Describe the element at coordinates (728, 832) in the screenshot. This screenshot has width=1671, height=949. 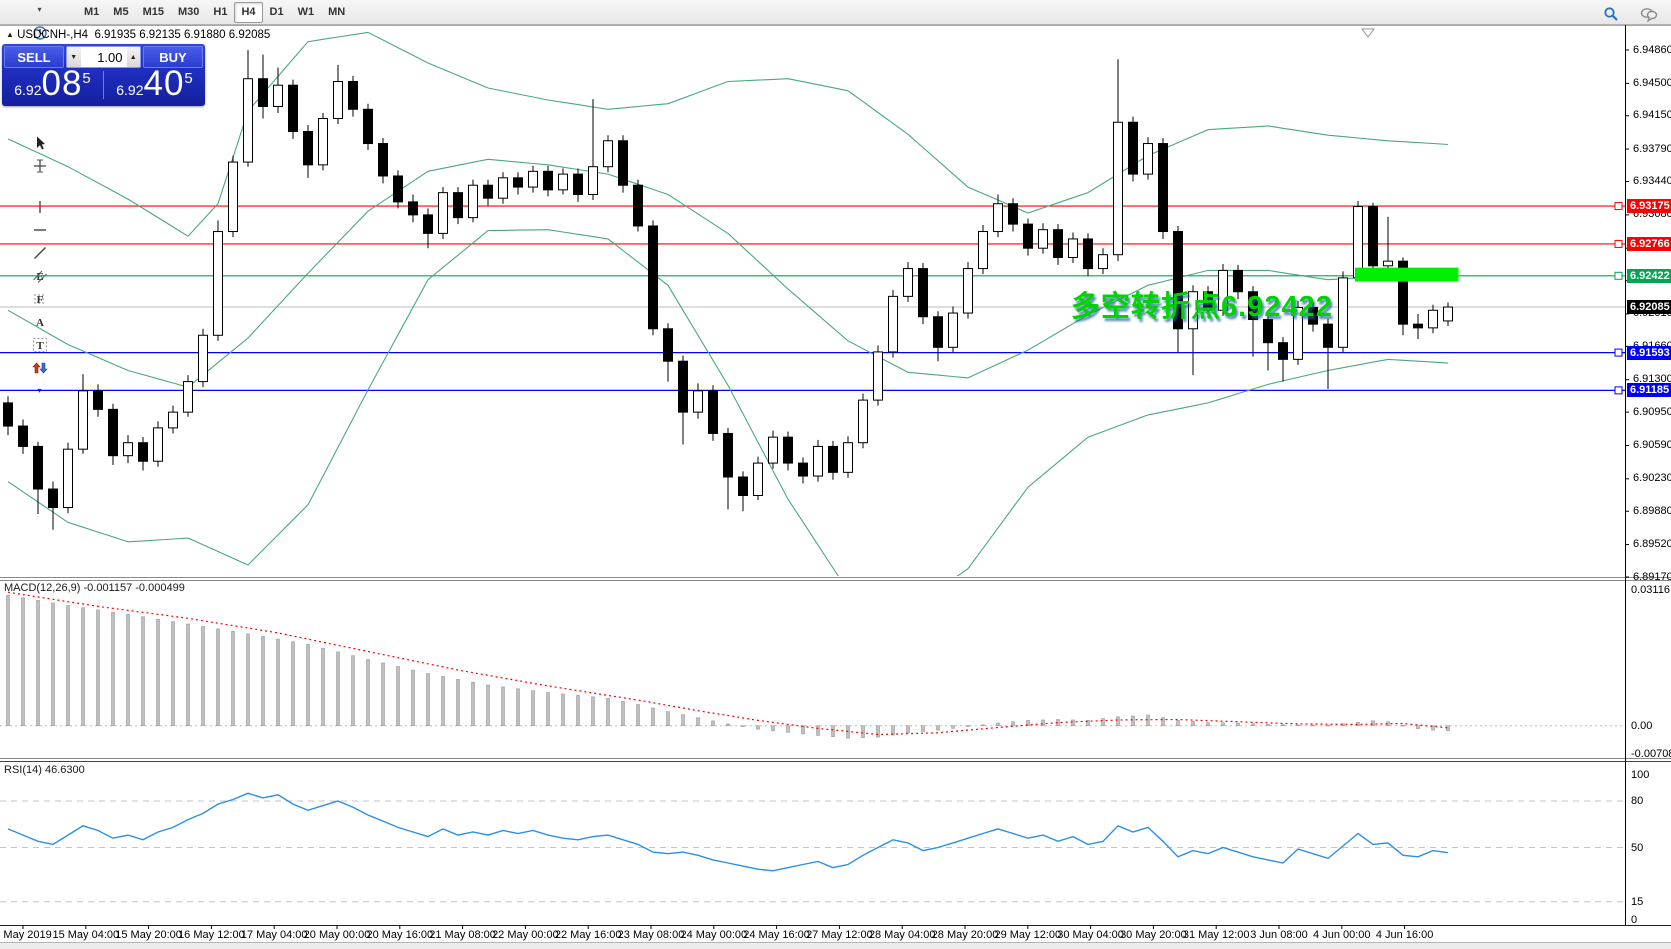
I see `rsi-line` at that location.